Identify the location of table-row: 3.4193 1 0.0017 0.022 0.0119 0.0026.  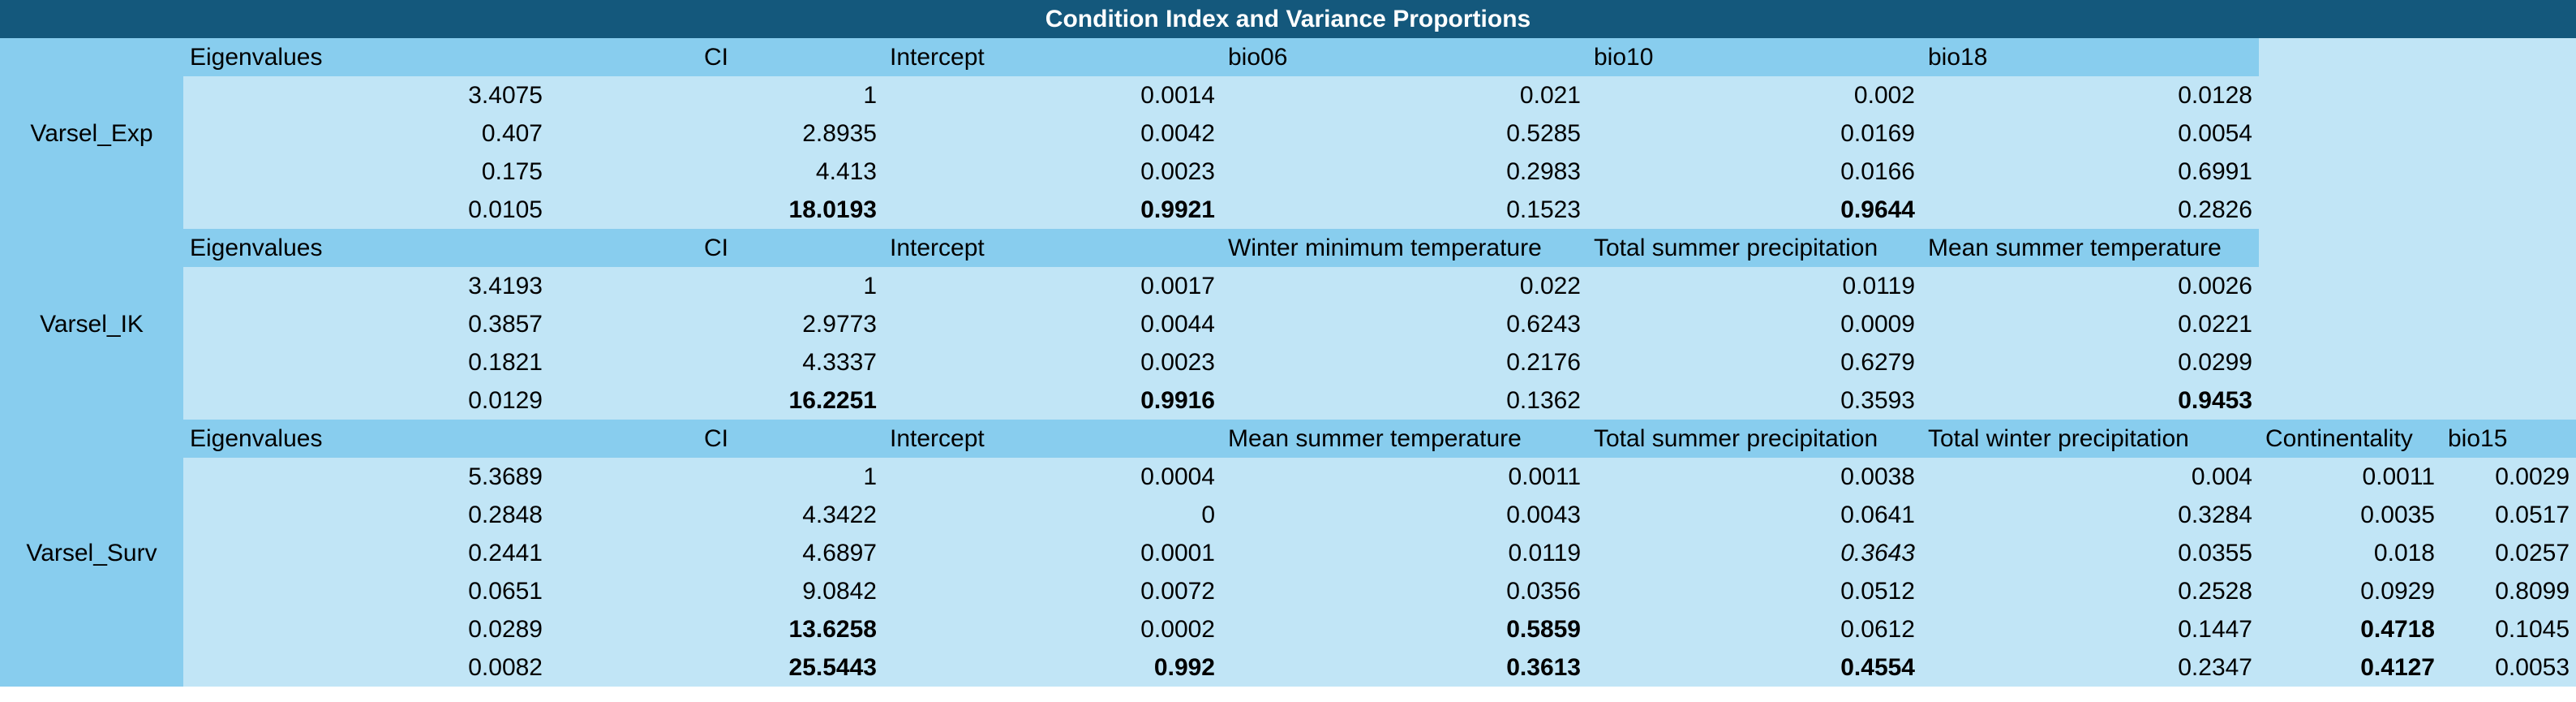
(1288, 286).